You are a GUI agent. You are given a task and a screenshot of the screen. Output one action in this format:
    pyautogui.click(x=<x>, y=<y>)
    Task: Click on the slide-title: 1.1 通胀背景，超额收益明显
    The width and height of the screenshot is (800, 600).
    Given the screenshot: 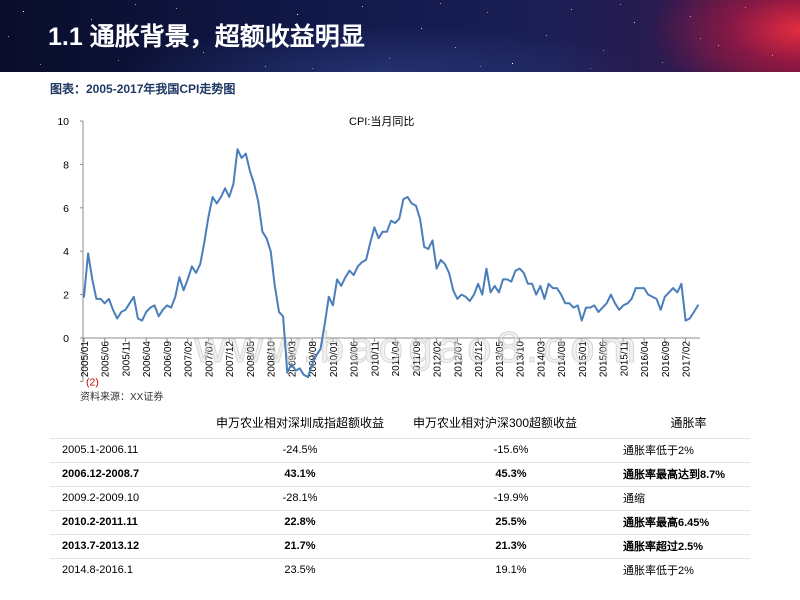 What is the action you would take?
    pyautogui.click(x=206, y=37)
    